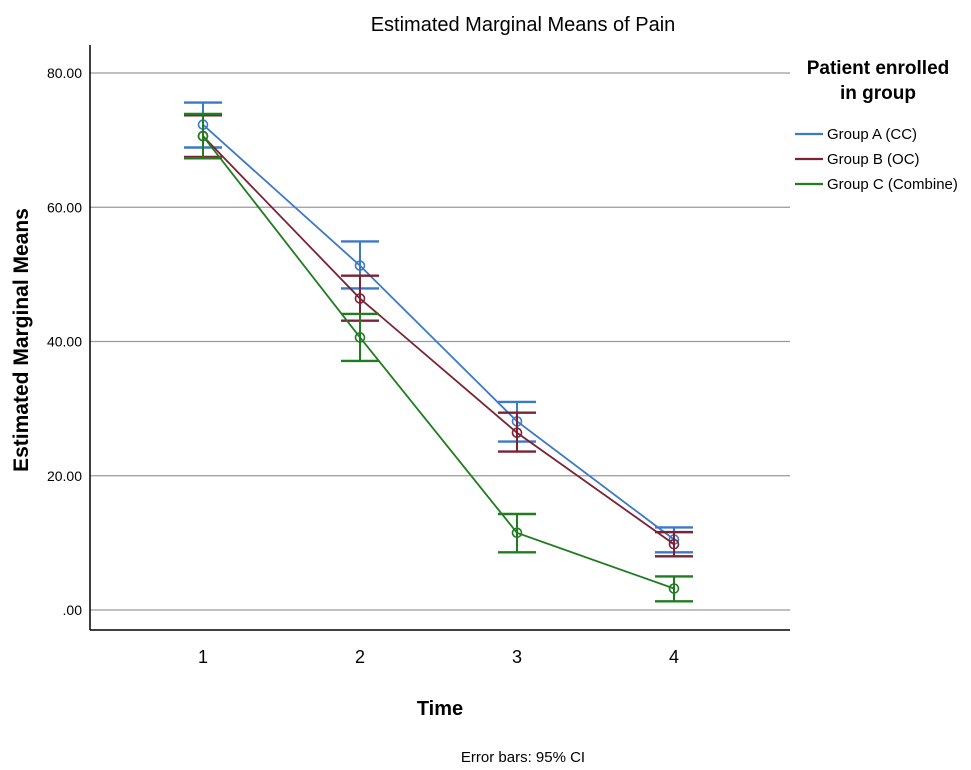 The image size is (971, 770). I want to click on x-tick-label: 3, so click(517, 657).